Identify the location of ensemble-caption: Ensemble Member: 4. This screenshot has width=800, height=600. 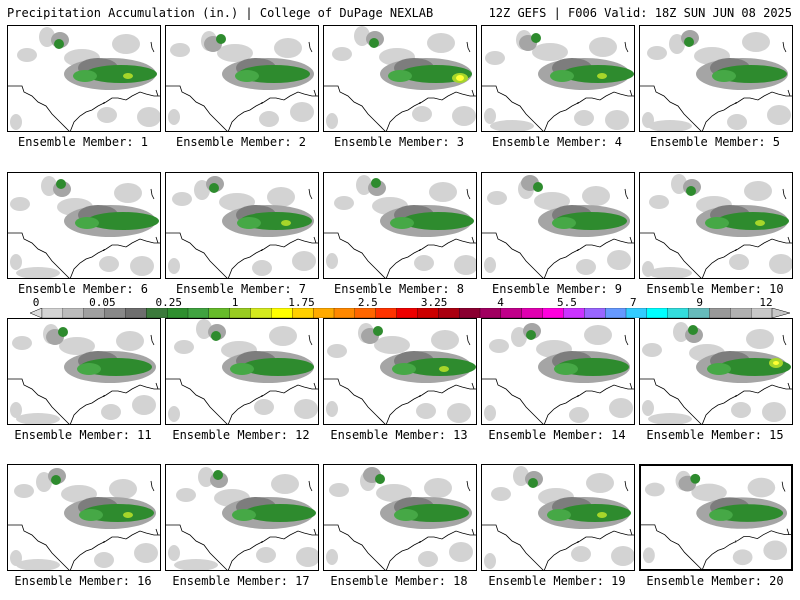
(557, 142).